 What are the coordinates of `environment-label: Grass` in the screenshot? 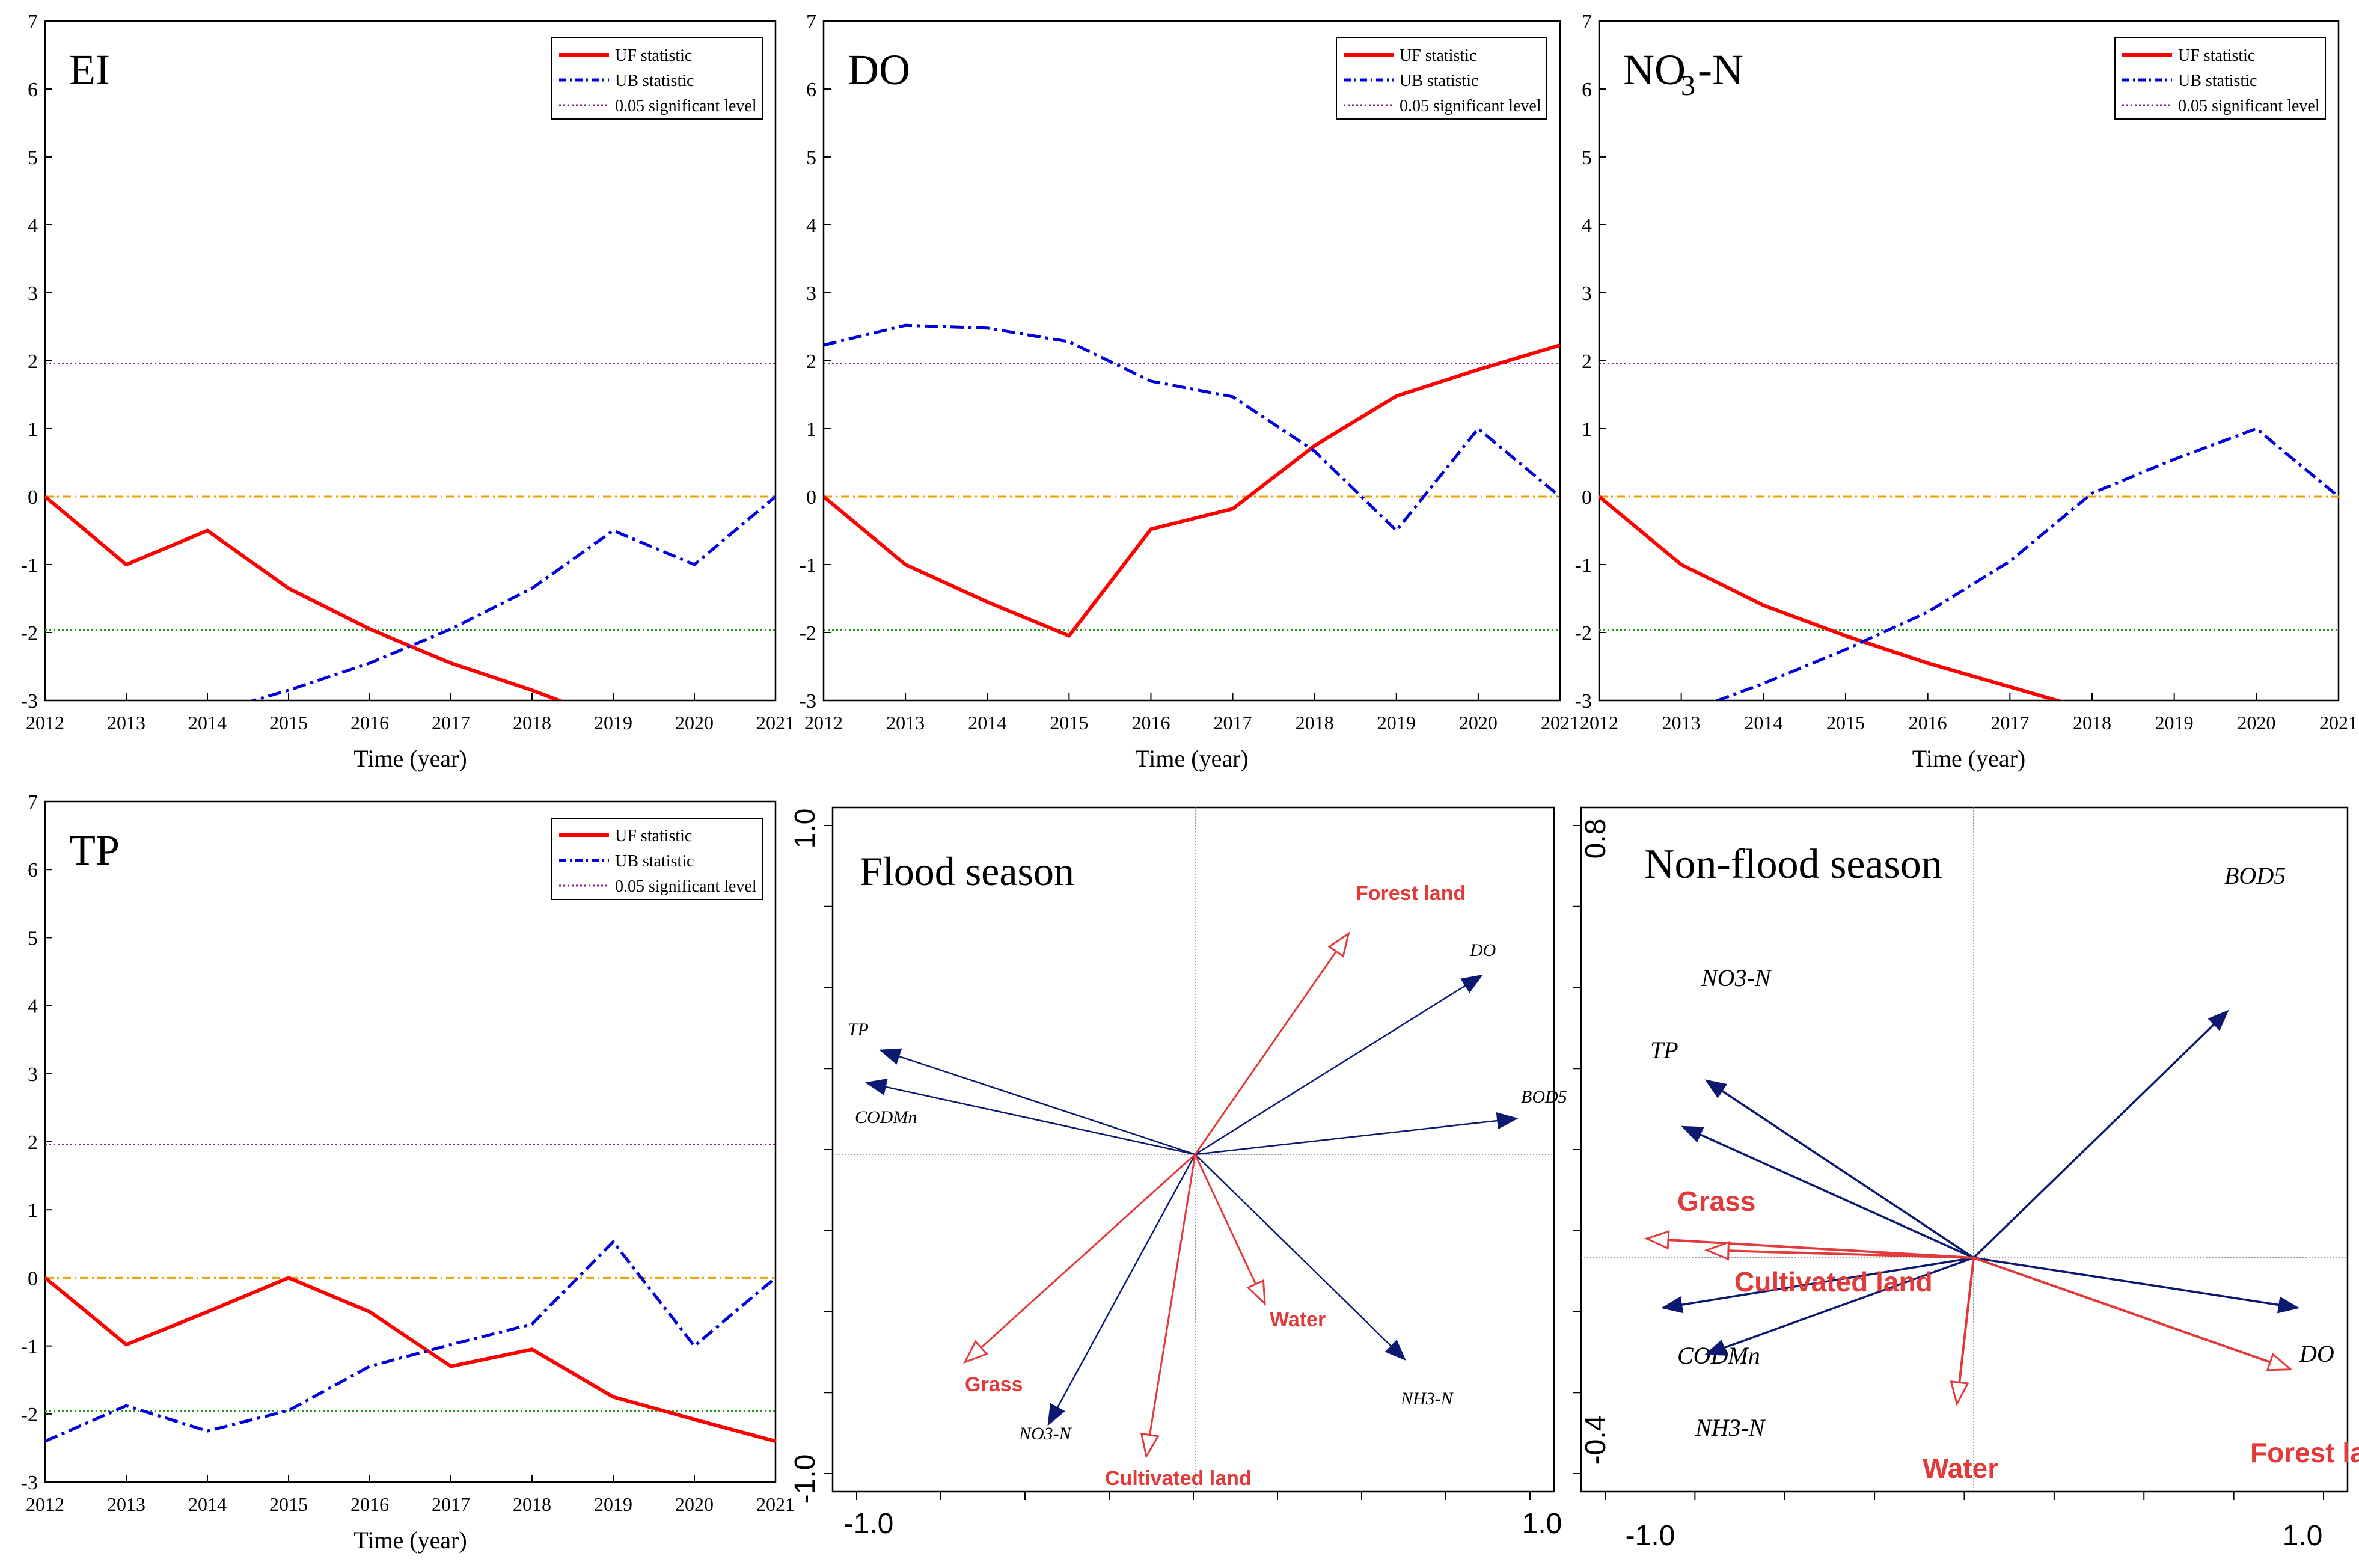 It's located at (994, 1384).